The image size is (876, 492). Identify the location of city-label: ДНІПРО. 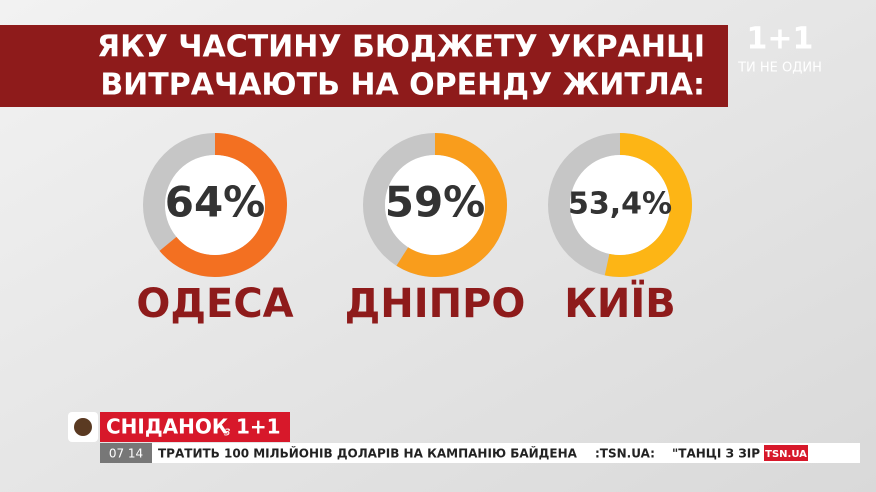
(435, 304).